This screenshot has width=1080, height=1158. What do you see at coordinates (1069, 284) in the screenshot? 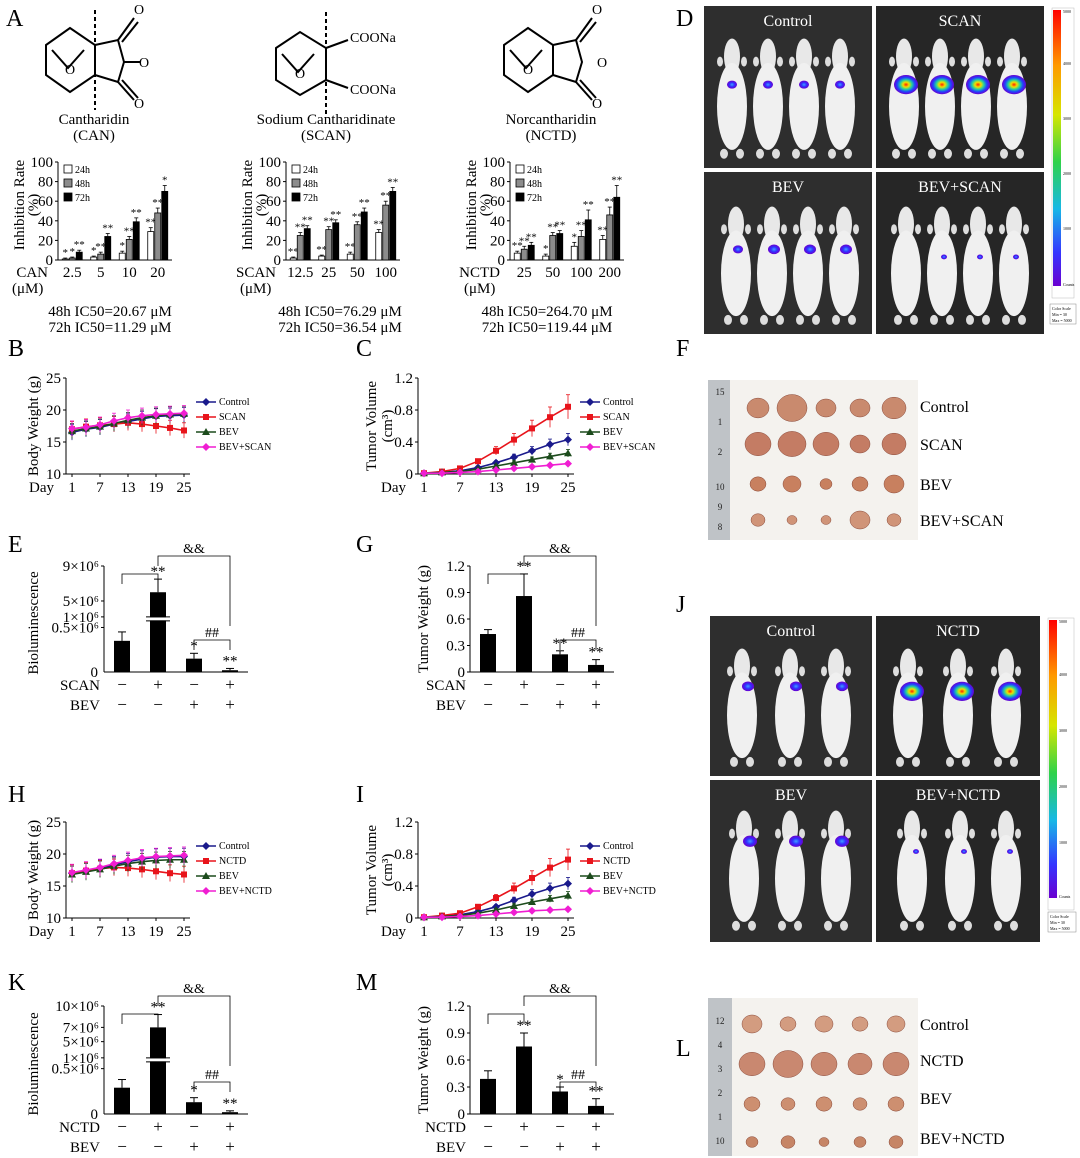
I see `colorbar-bottom-d: Counts` at bounding box center [1069, 284].